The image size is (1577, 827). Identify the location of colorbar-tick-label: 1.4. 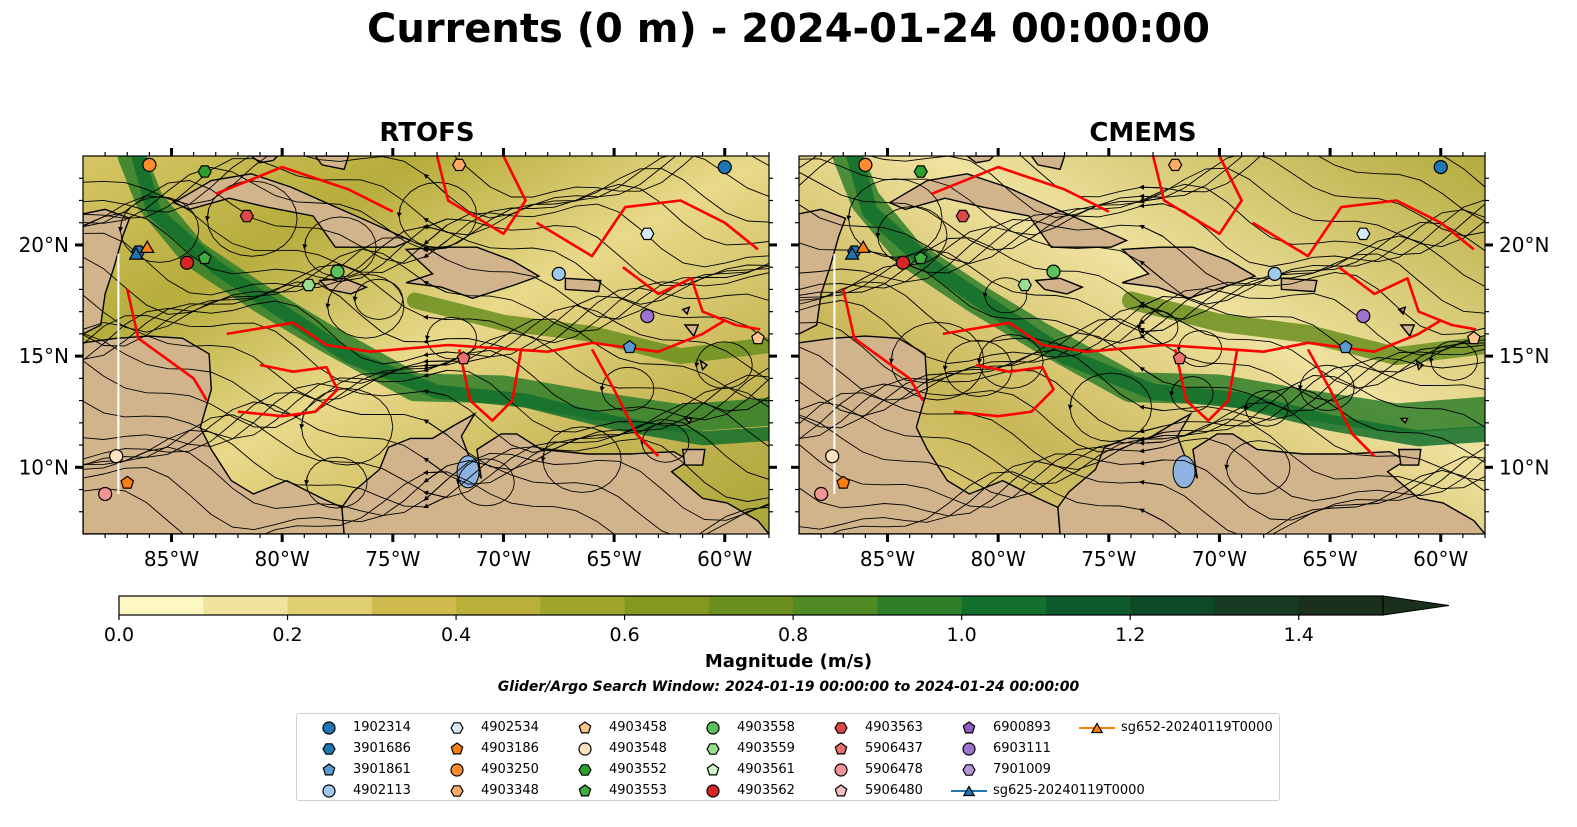
(1299, 635).